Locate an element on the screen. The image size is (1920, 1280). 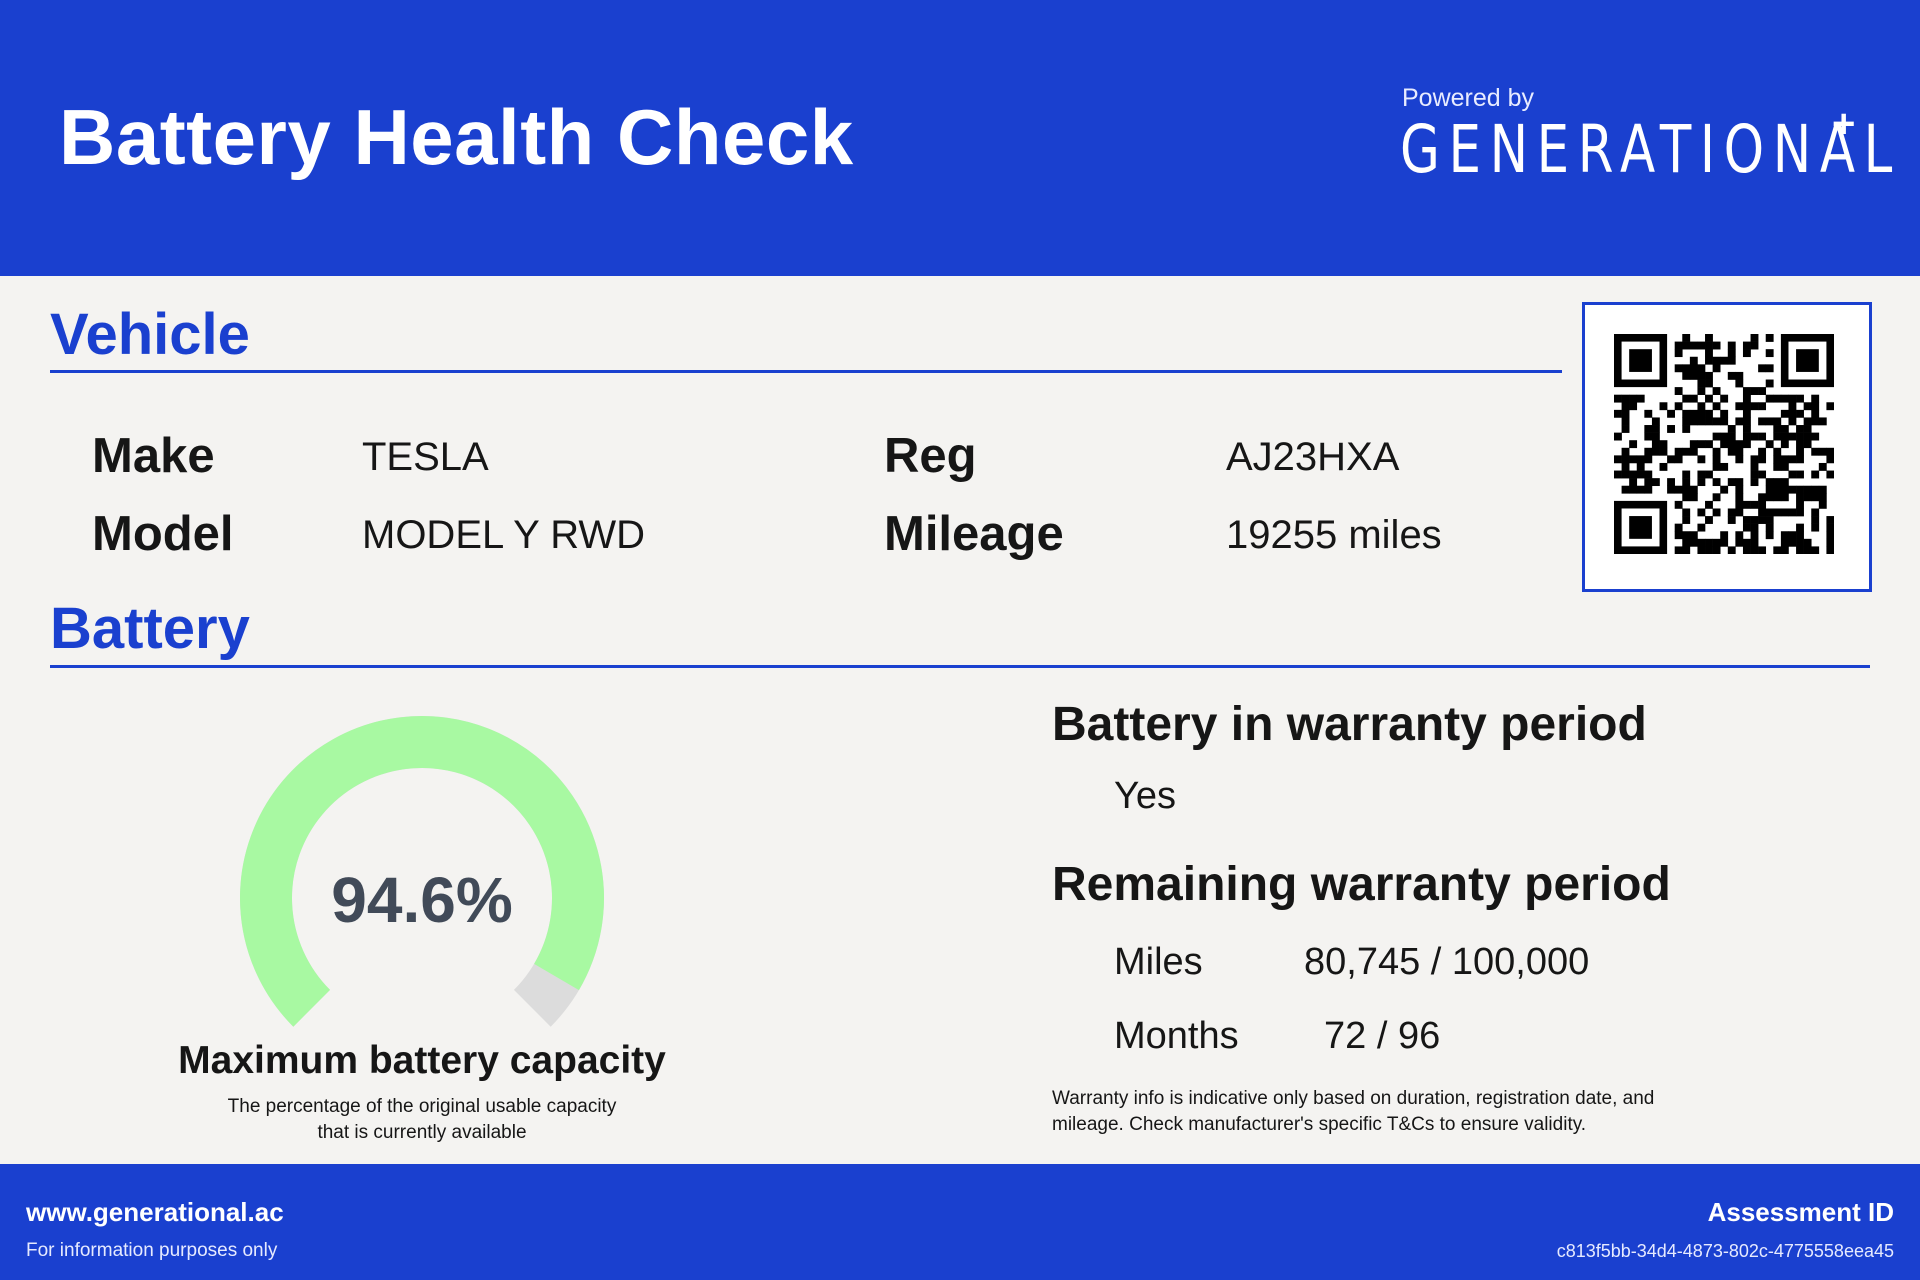
remaining-warranty-heading: Remaining warranty period is located at coordinates (1361, 884).